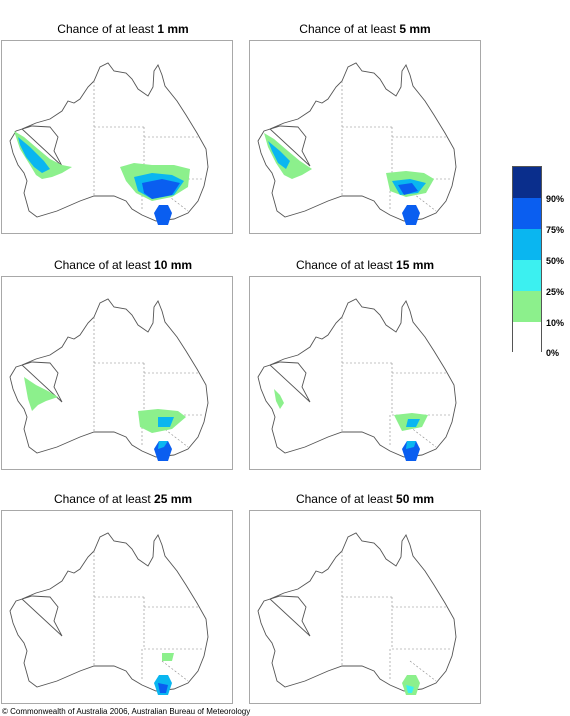  What do you see at coordinates (527, 182) in the screenshot?
I see `legend-swatch-90-plus` at bounding box center [527, 182].